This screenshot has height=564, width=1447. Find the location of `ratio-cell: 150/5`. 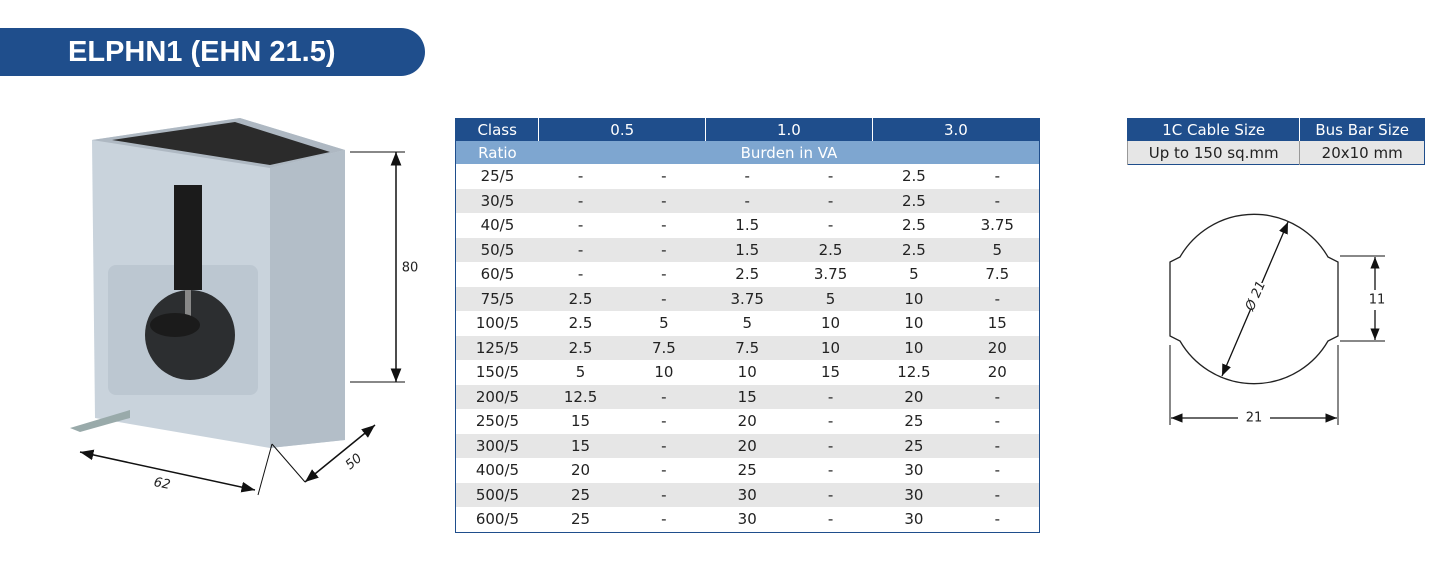

ratio-cell: 150/5 is located at coordinates (497, 372).